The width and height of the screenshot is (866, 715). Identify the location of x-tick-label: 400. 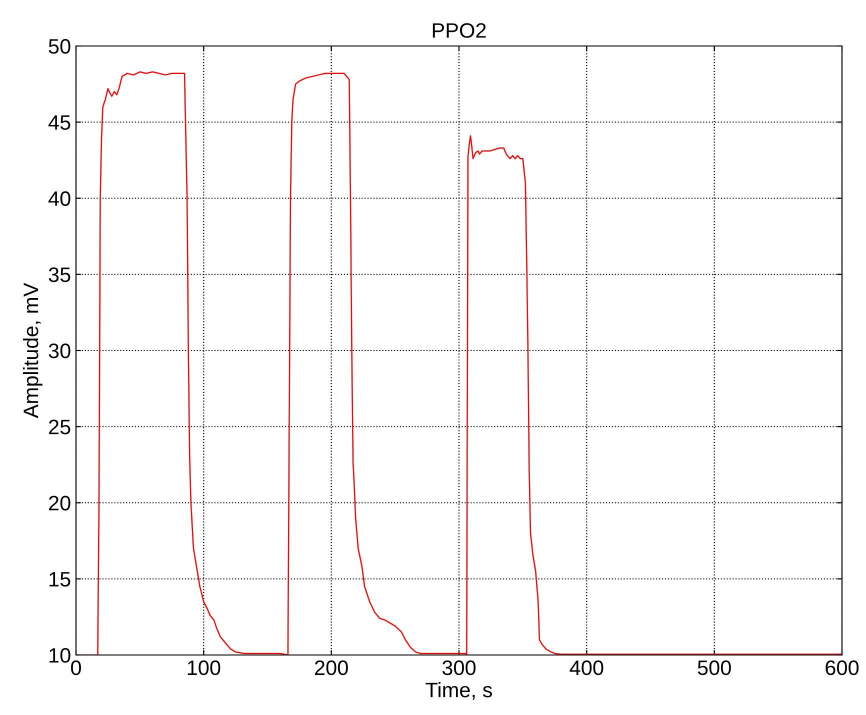
(587, 668).